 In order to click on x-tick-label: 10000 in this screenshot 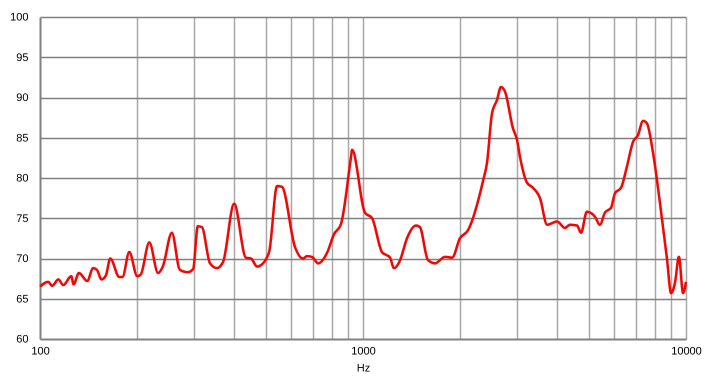, I will do `click(686, 352)`.